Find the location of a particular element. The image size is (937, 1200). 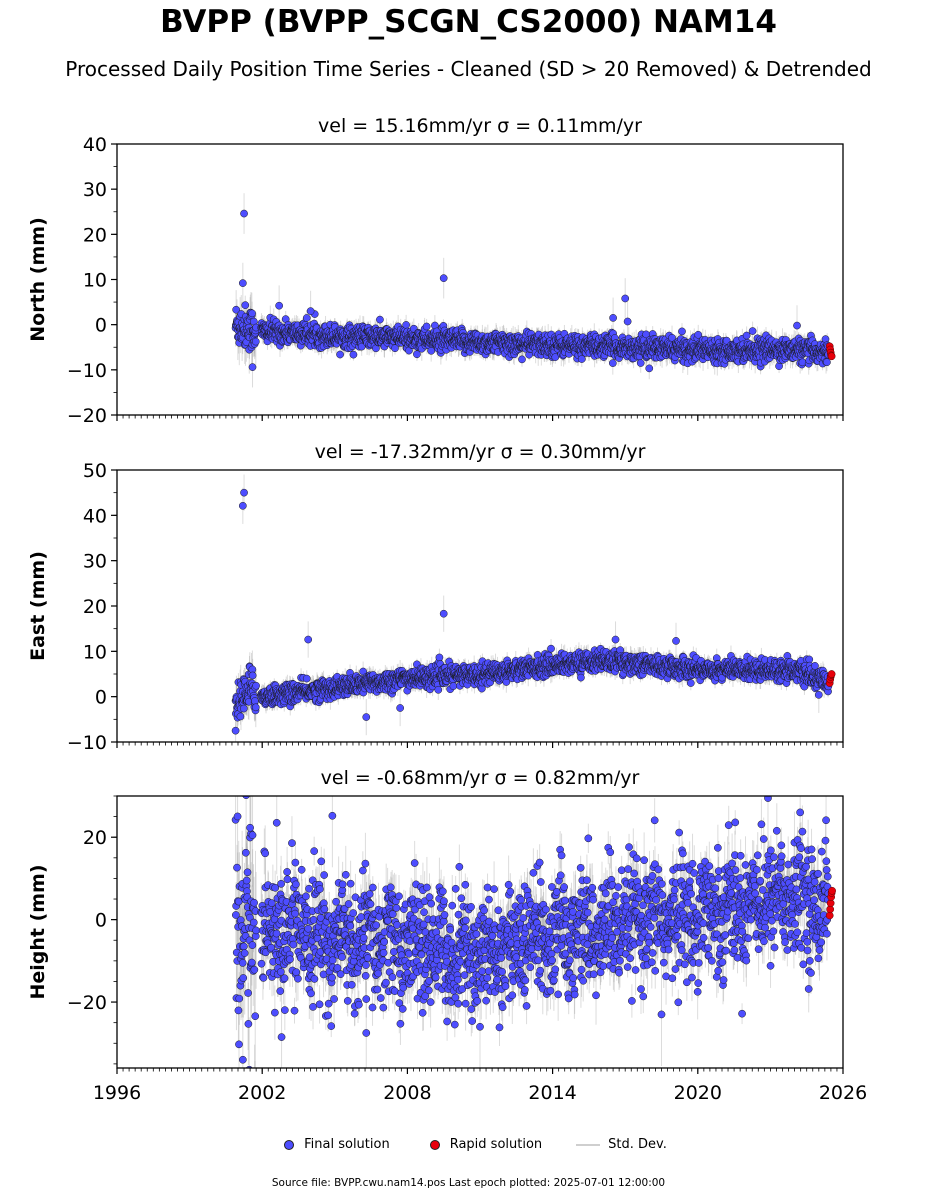

y-tick-label: 30 is located at coordinates (95, 190).